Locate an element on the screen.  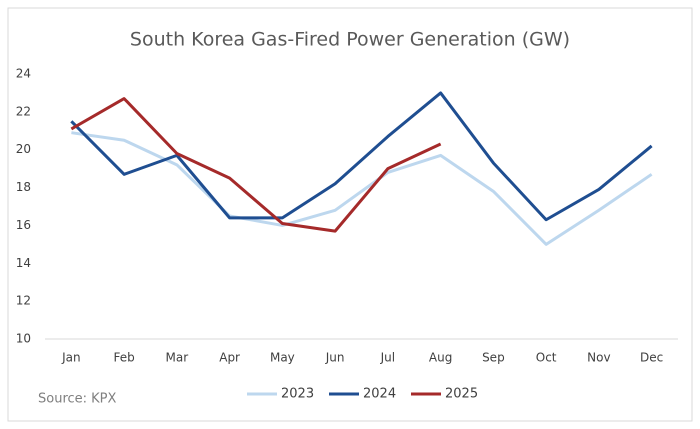
y-tick-label: 22 is located at coordinates (23, 111).